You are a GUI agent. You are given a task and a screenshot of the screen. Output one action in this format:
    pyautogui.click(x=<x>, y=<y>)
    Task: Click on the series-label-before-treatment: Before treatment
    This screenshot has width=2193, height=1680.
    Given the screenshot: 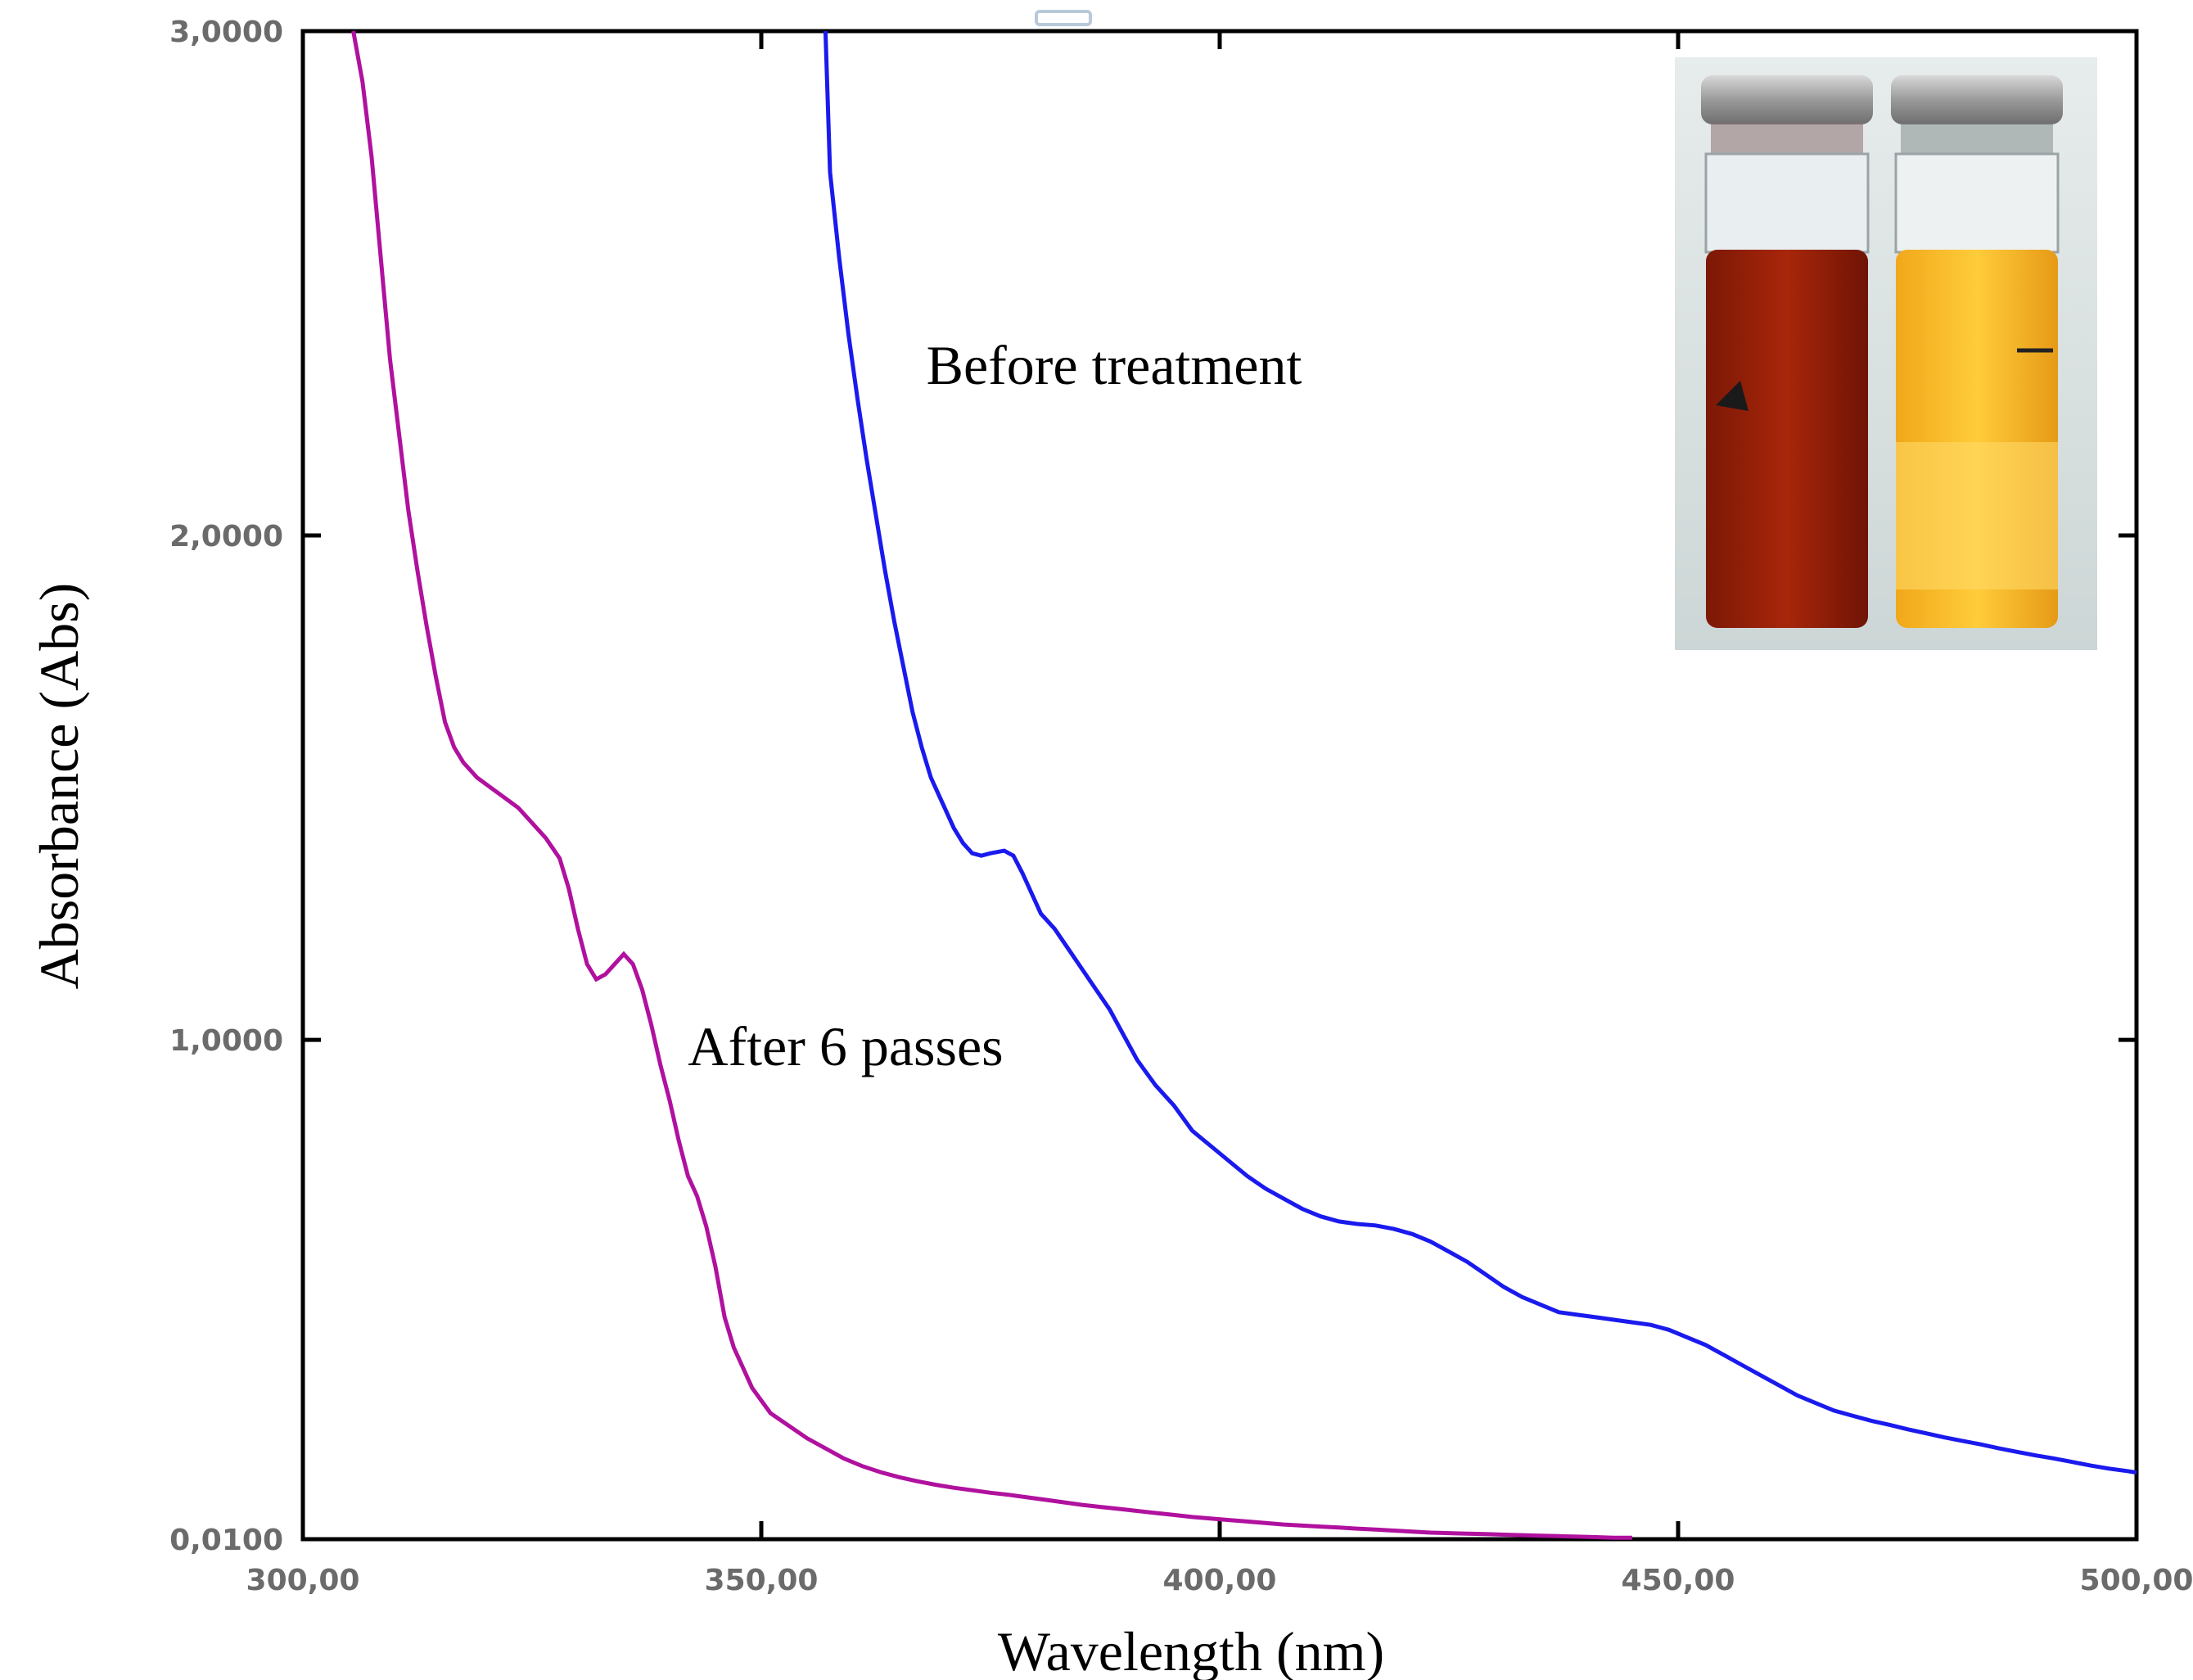 What is the action you would take?
    pyautogui.click(x=1115, y=365)
    